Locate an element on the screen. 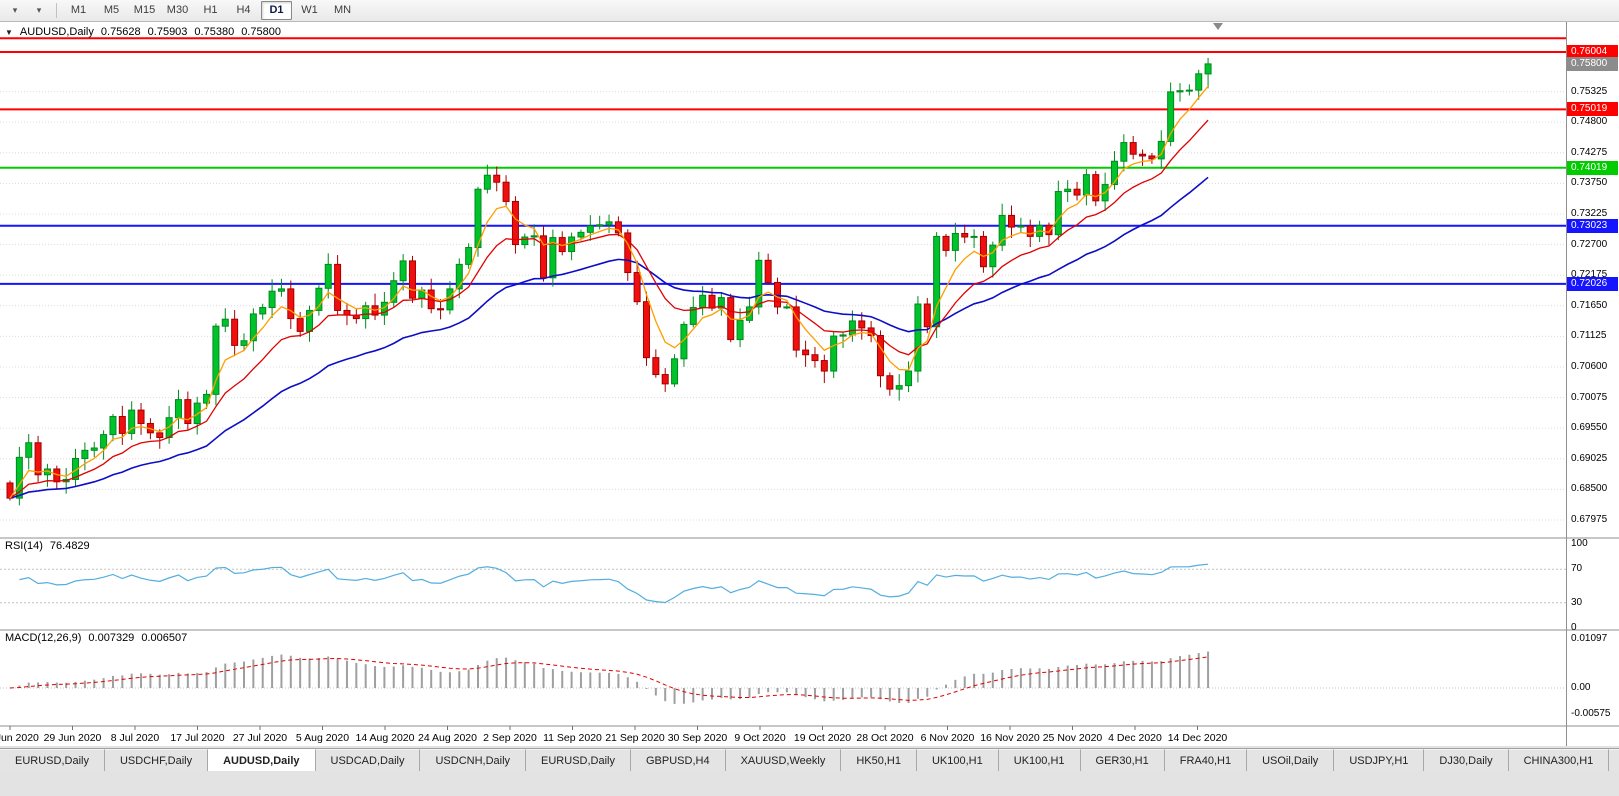 This screenshot has width=1619, height=796. macd-axis-label: 0.01097 is located at coordinates (1589, 638).